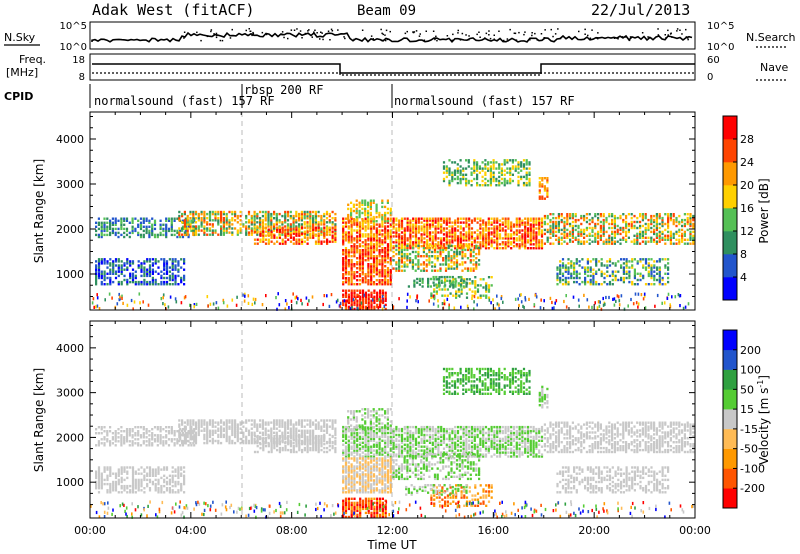  What do you see at coordinates (743, 277) in the screenshot?
I see `power-colorbar-tick-label: 4` at bounding box center [743, 277].